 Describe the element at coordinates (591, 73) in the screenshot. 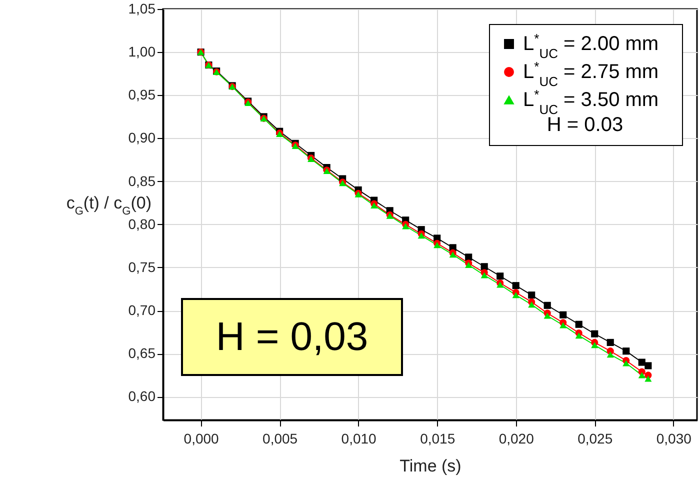

I see `legend-label: L$^{*}$$_{UC}$ = 2.75 mm` at that location.